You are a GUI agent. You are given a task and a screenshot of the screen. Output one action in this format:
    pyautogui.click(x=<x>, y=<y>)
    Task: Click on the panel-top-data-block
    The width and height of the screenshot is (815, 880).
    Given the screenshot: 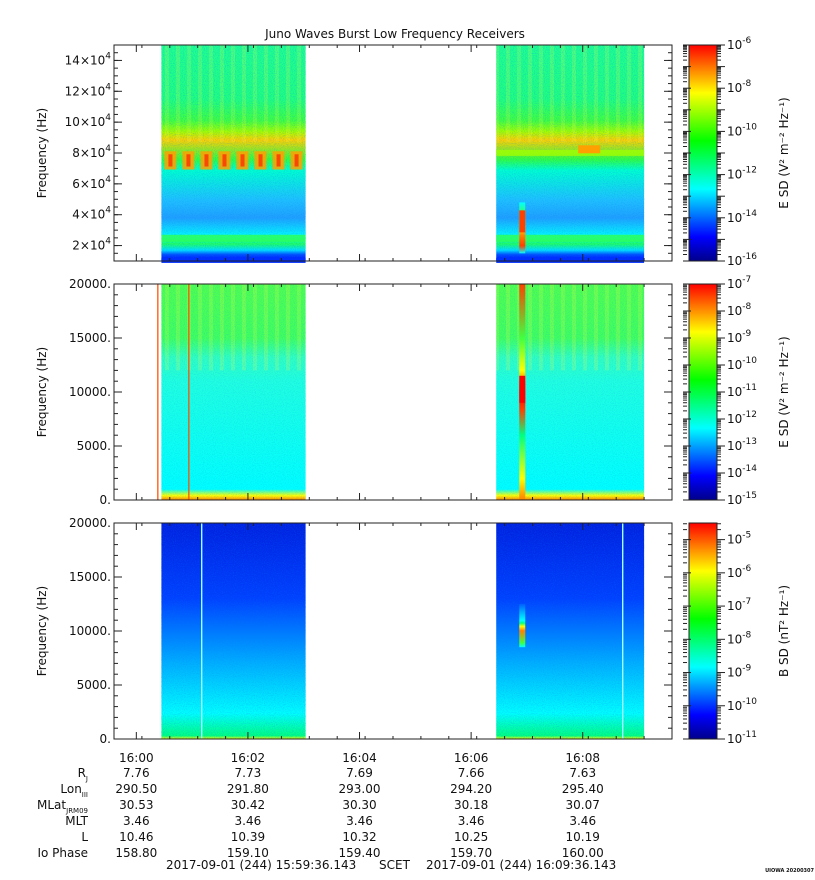 What is the action you would take?
    pyautogui.click(x=570, y=154)
    